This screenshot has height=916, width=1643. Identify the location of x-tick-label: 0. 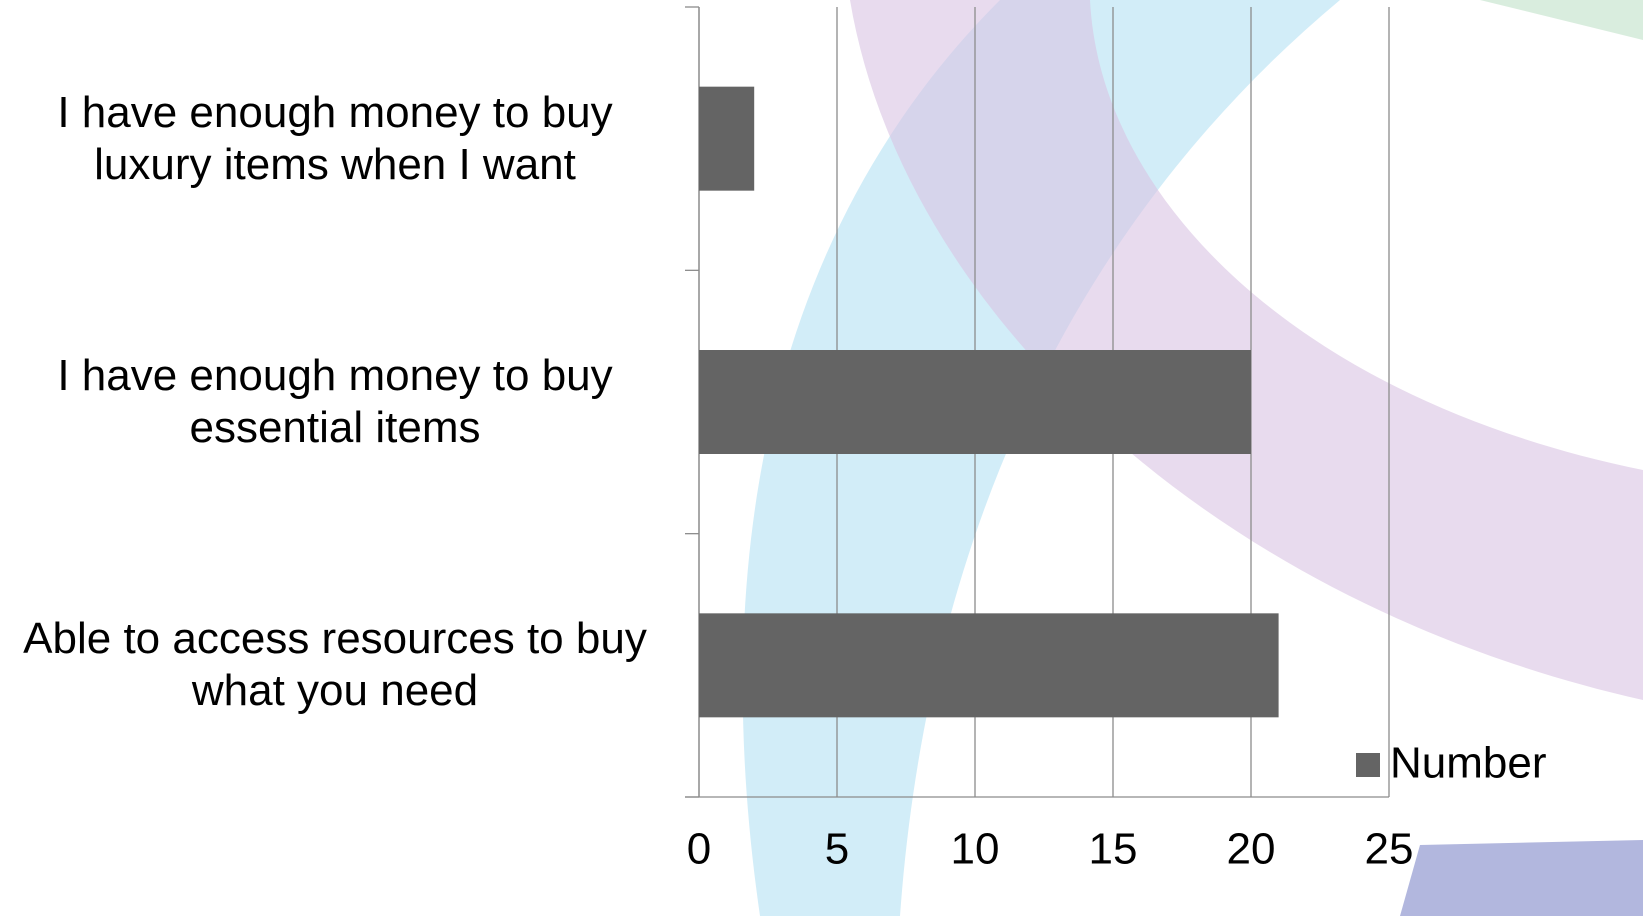
(699, 849).